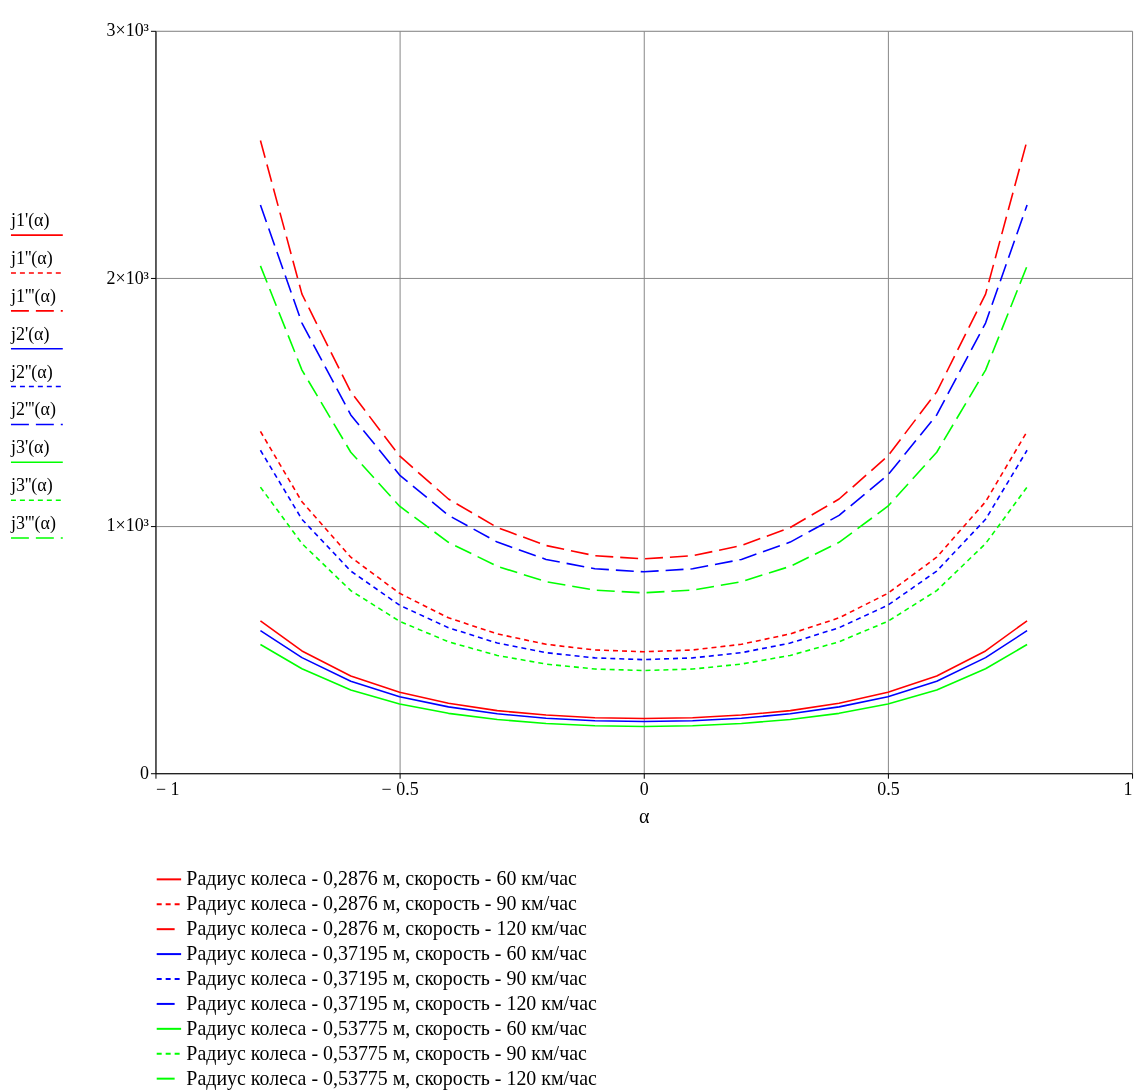  I want to click on text: j2'(α), so click(29, 334).